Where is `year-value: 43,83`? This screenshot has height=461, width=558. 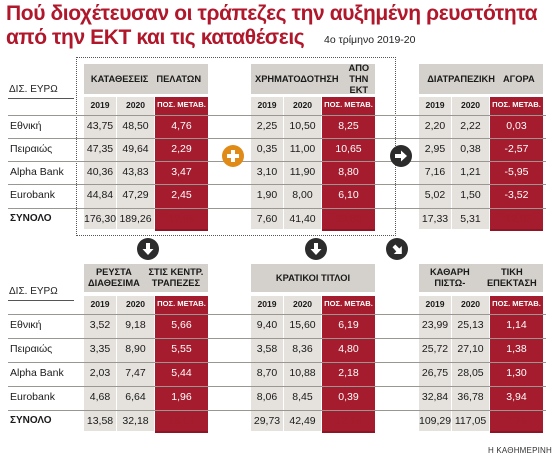 year-value: 43,83 is located at coordinates (135, 172).